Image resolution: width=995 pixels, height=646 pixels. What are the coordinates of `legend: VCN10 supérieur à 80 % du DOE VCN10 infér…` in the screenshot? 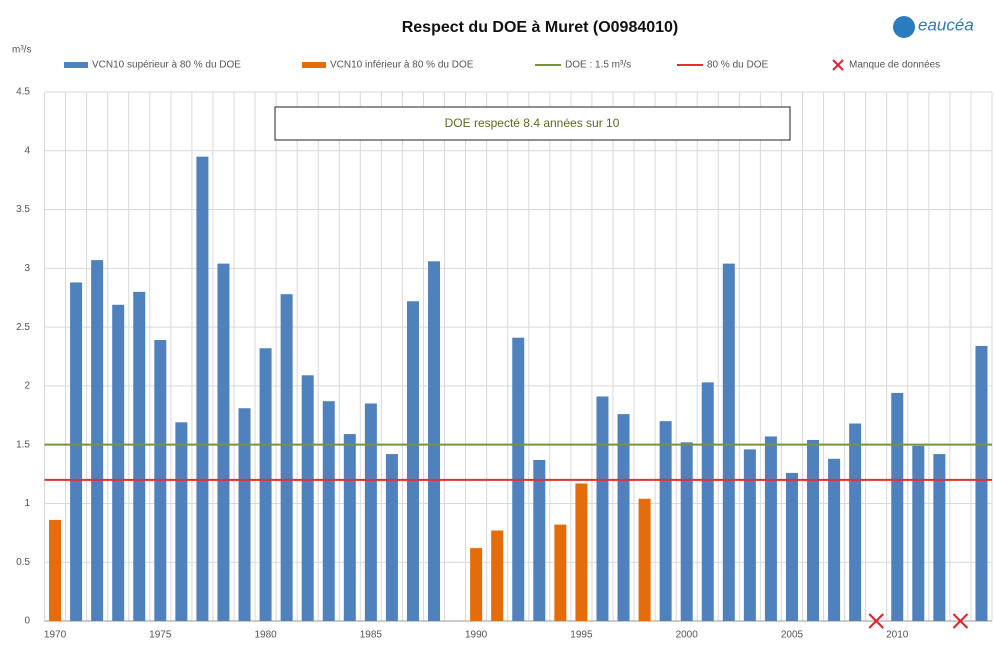 It's located at (502, 65).